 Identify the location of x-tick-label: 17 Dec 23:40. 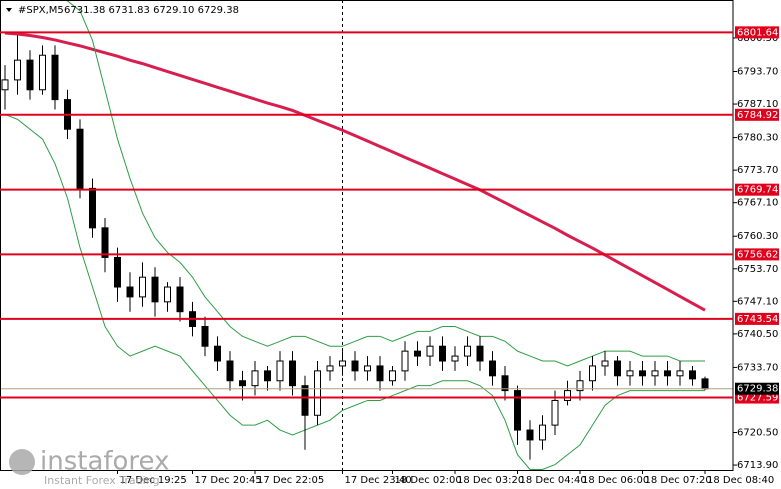
(378, 480).